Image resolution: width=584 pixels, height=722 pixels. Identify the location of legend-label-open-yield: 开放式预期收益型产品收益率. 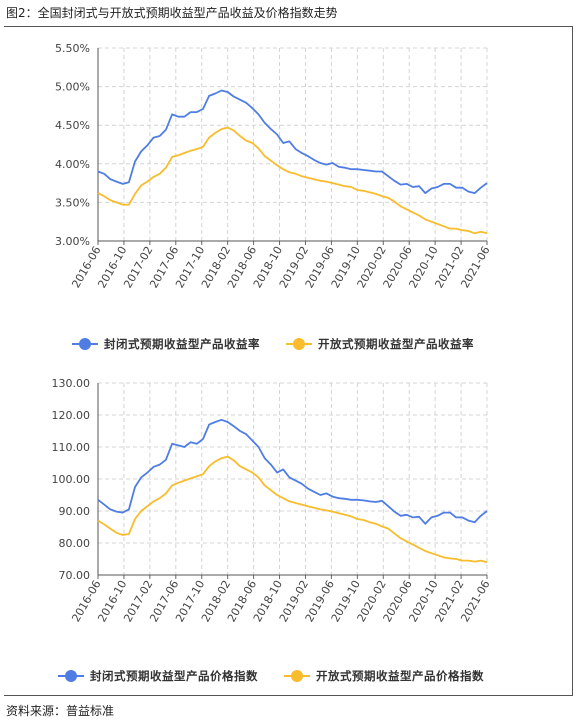
(396, 344).